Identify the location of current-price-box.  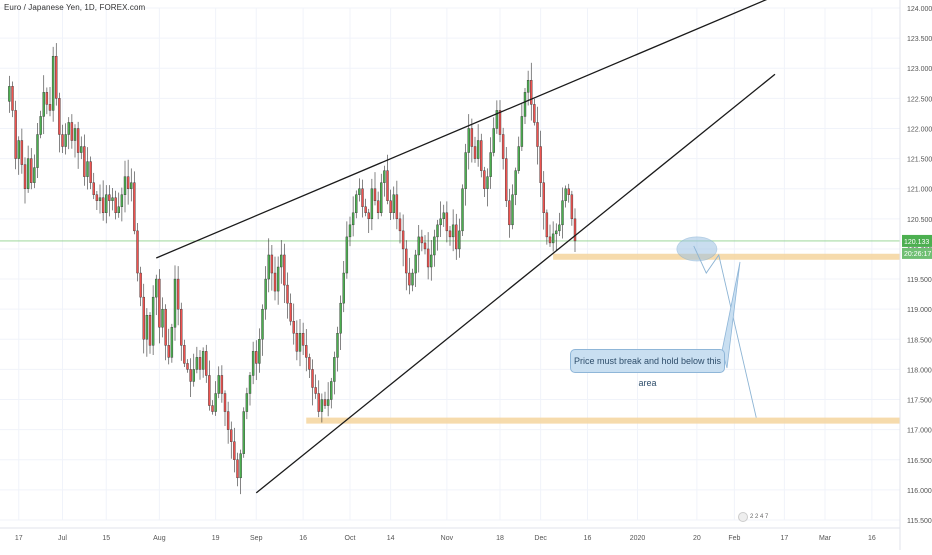
(917, 240).